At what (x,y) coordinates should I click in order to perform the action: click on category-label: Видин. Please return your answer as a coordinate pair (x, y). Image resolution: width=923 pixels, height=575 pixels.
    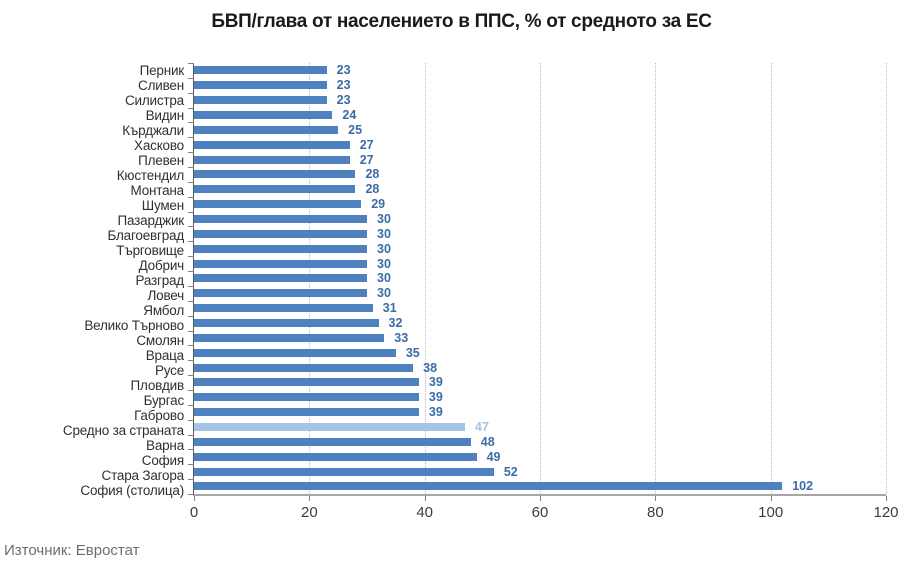
    Looking at the image, I should click on (165, 115).